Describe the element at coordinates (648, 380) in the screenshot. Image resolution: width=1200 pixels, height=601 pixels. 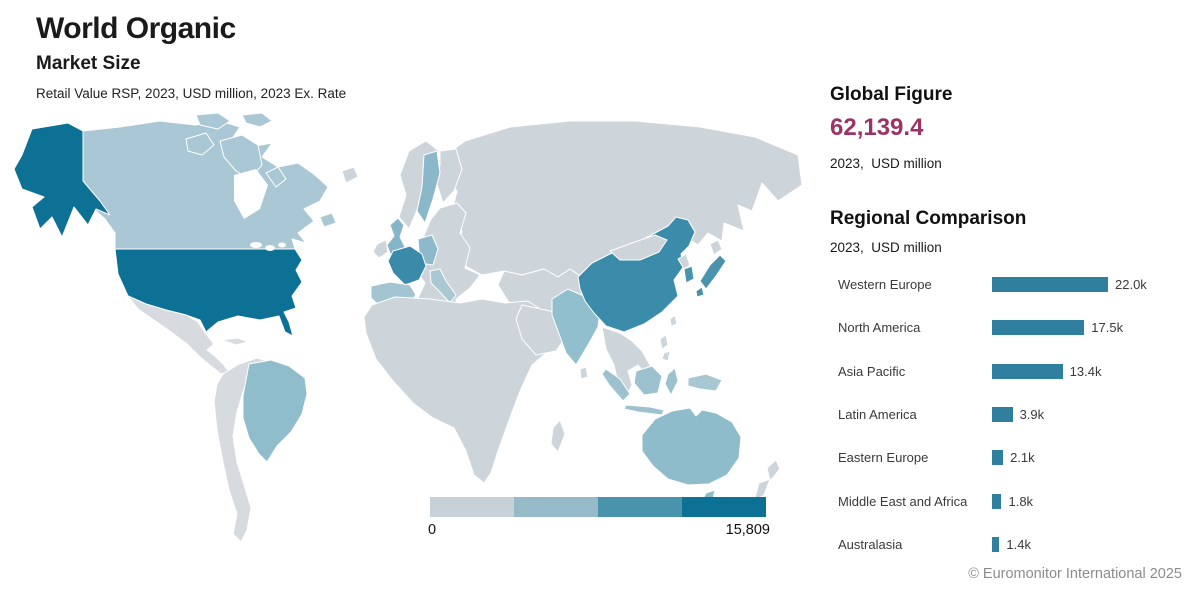
I see `map-region-borneo` at that location.